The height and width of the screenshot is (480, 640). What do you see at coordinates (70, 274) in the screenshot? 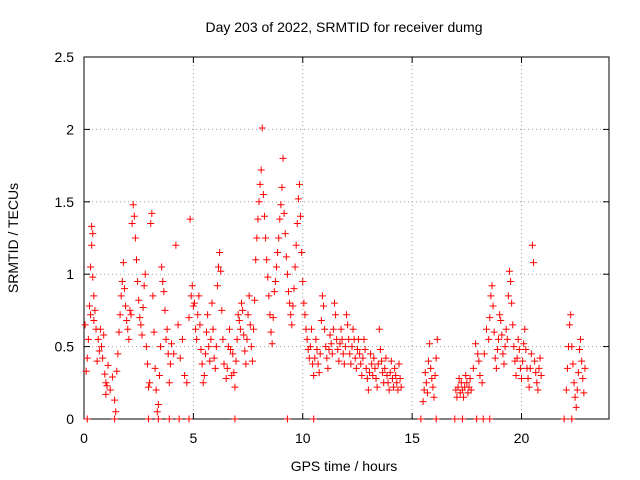
I see `y-tick-label: 1` at bounding box center [70, 274].